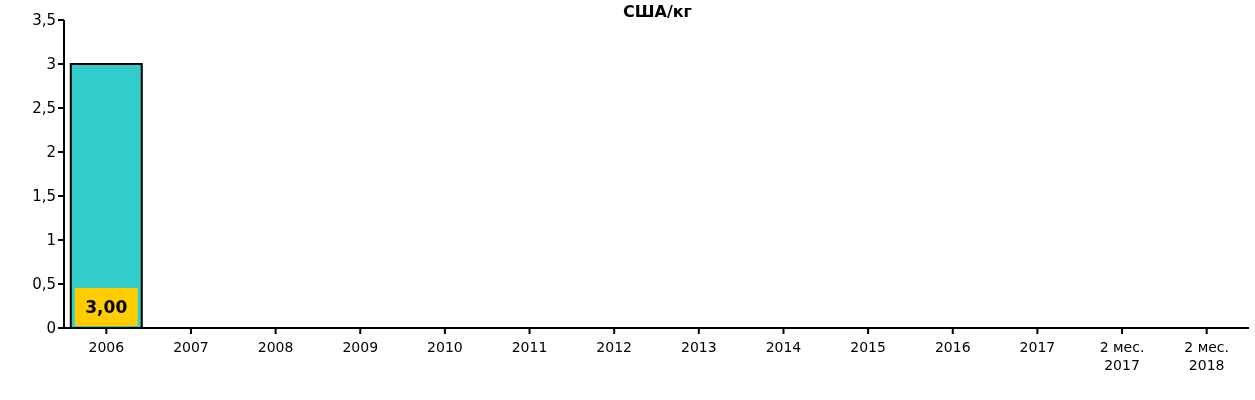 This screenshot has height=400, width=1255. What do you see at coordinates (952, 347) in the screenshot?
I see `x-tick-label: 2016` at bounding box center [952, 347].